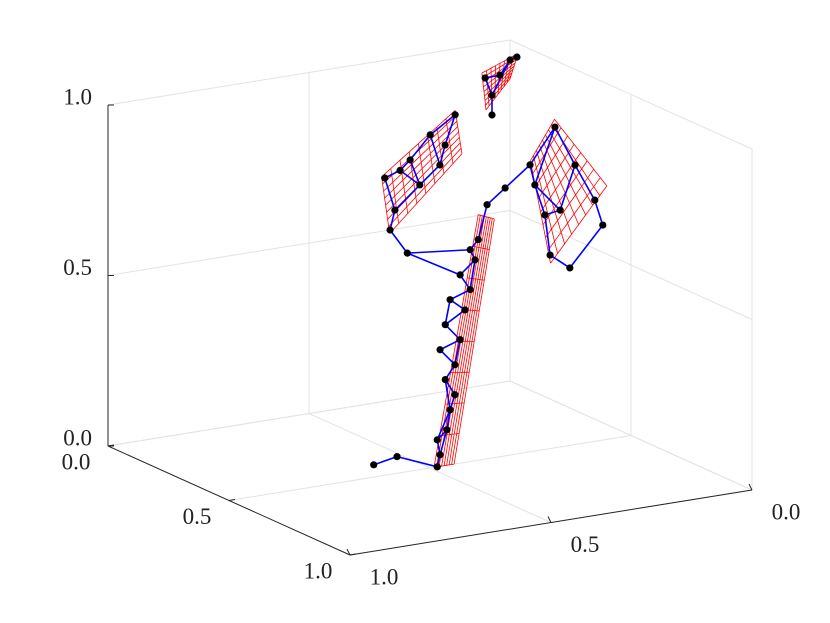  I want to click on y-tick-label: 1.0, so click(384, 576).